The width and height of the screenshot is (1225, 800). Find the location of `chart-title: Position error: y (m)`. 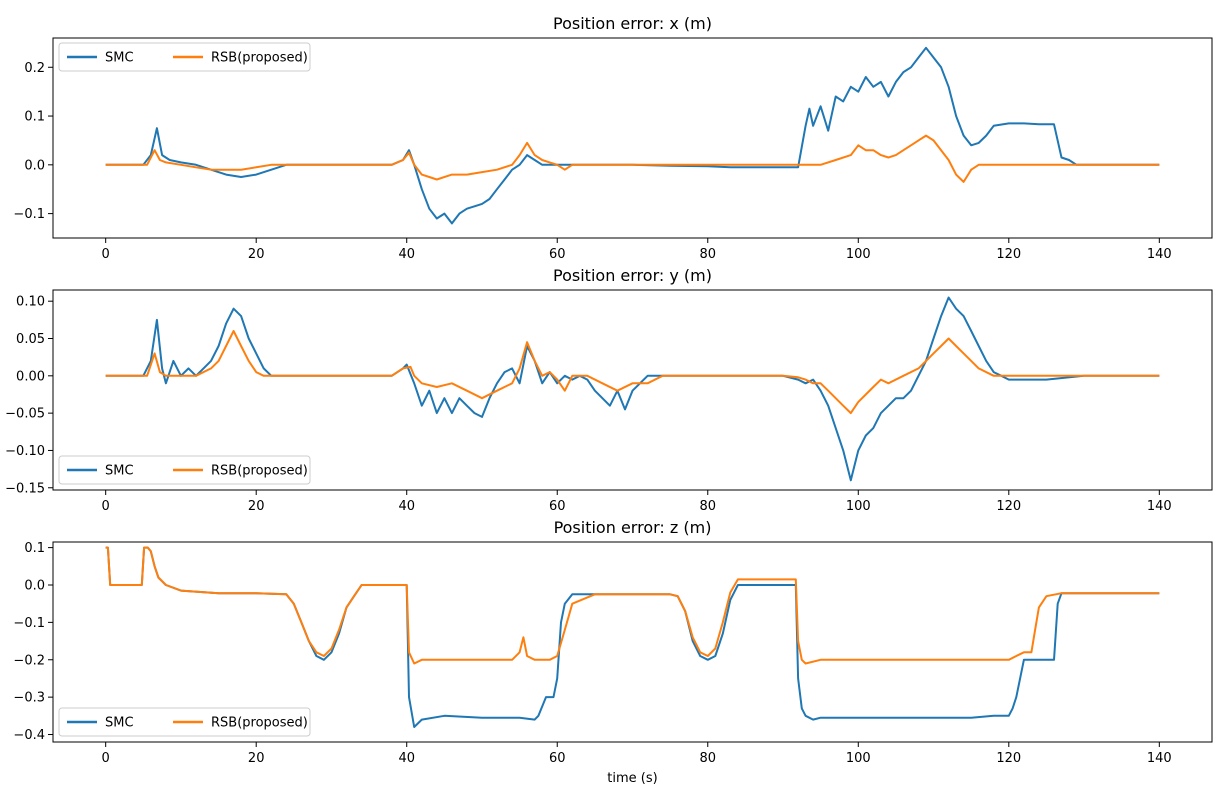

chart-title: Position error: y (m) is located at coordinates (632, 275).